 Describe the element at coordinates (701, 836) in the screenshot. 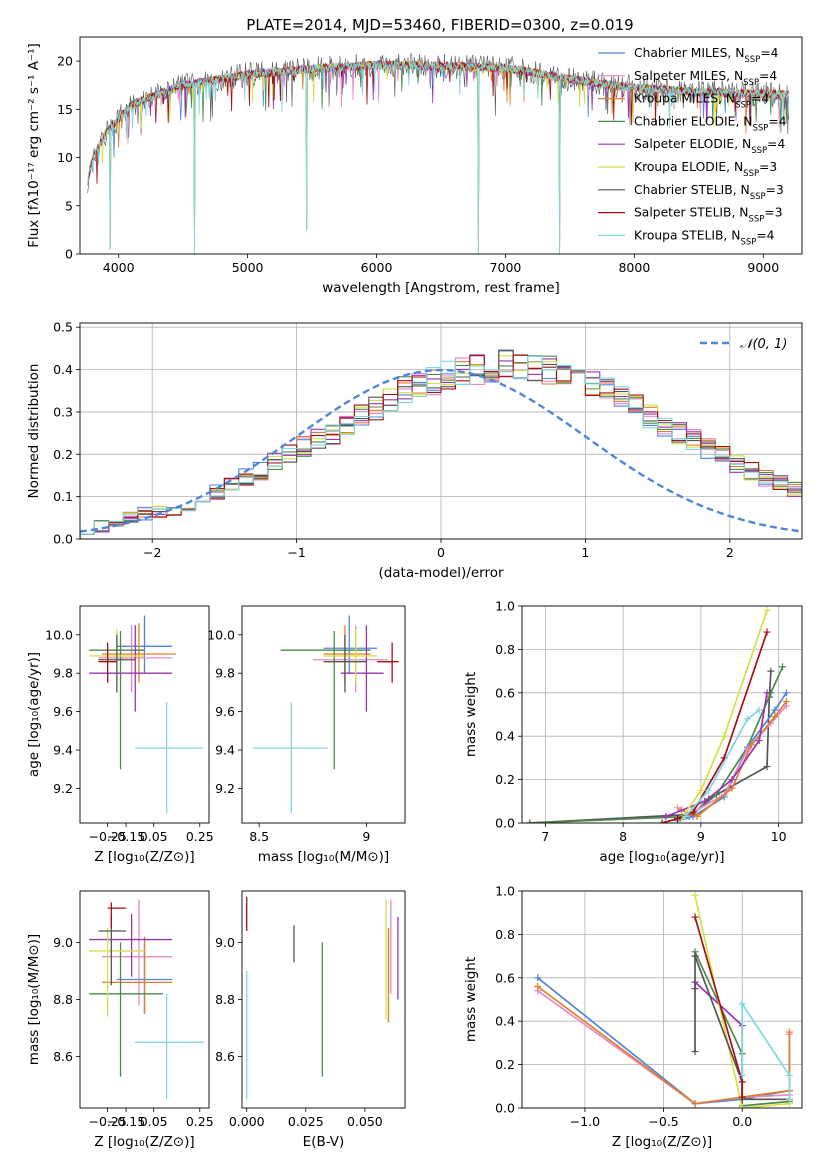

I see `mw_vs_age-xtick-label: 9` at that location.